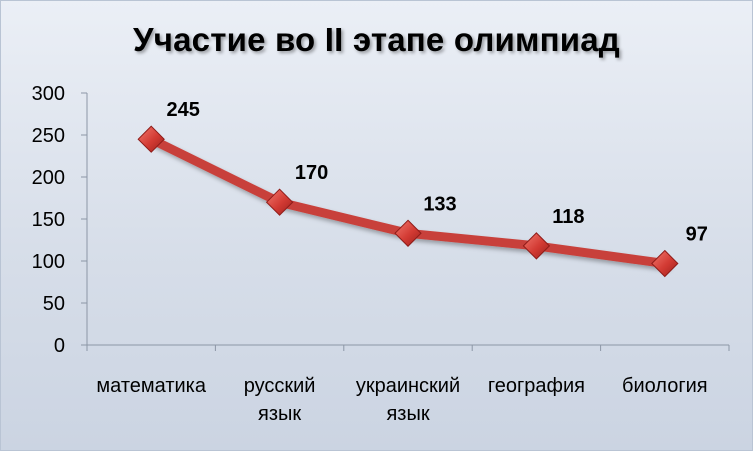 The width and height of the screenshot is (753, 451). I want to click on data-label: 97, so click(697, 235).